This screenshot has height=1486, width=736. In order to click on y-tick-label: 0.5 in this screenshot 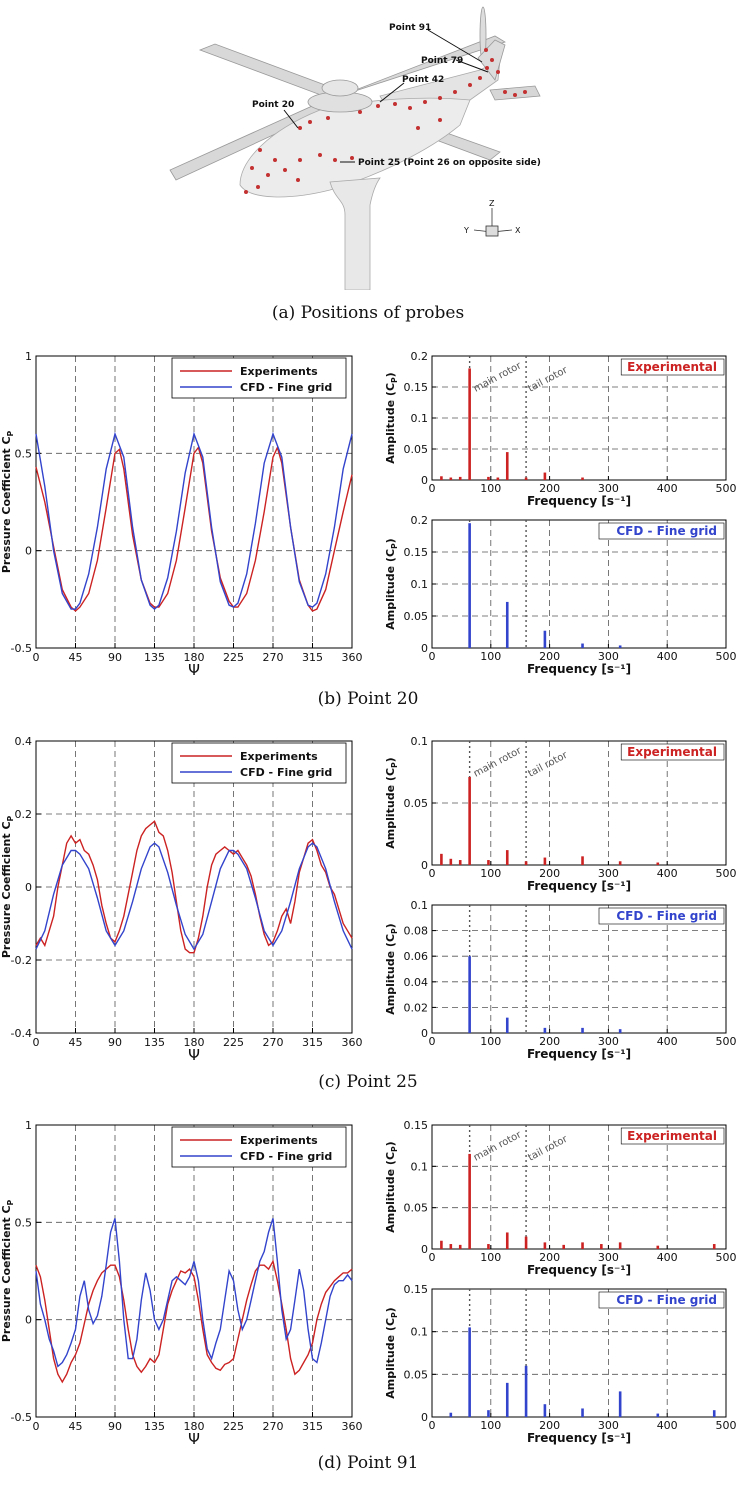, I will do `click(24, 453)`.